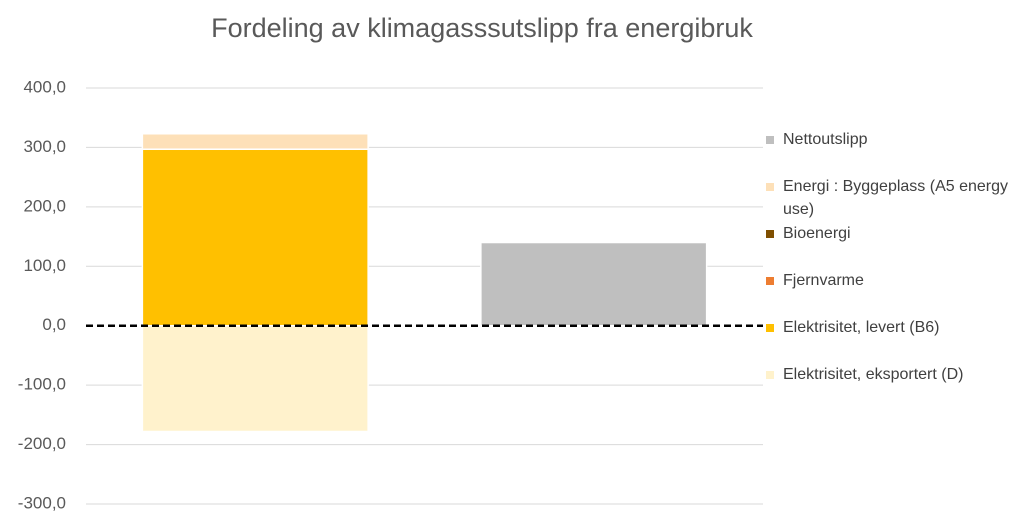 The width and height of the screenshot is (1026, 513). Describe the element at coordinates (44, 265) in the screenshot. I see `y-tick-label: 100,0` at that location.